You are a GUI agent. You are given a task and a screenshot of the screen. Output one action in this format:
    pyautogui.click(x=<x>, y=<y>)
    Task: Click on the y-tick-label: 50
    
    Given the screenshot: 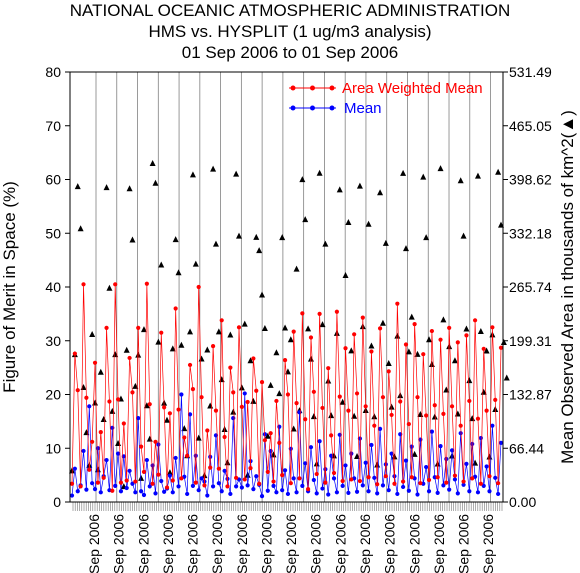 What is the action you would take?
    pyautogui.click(x=53, y=233)
    